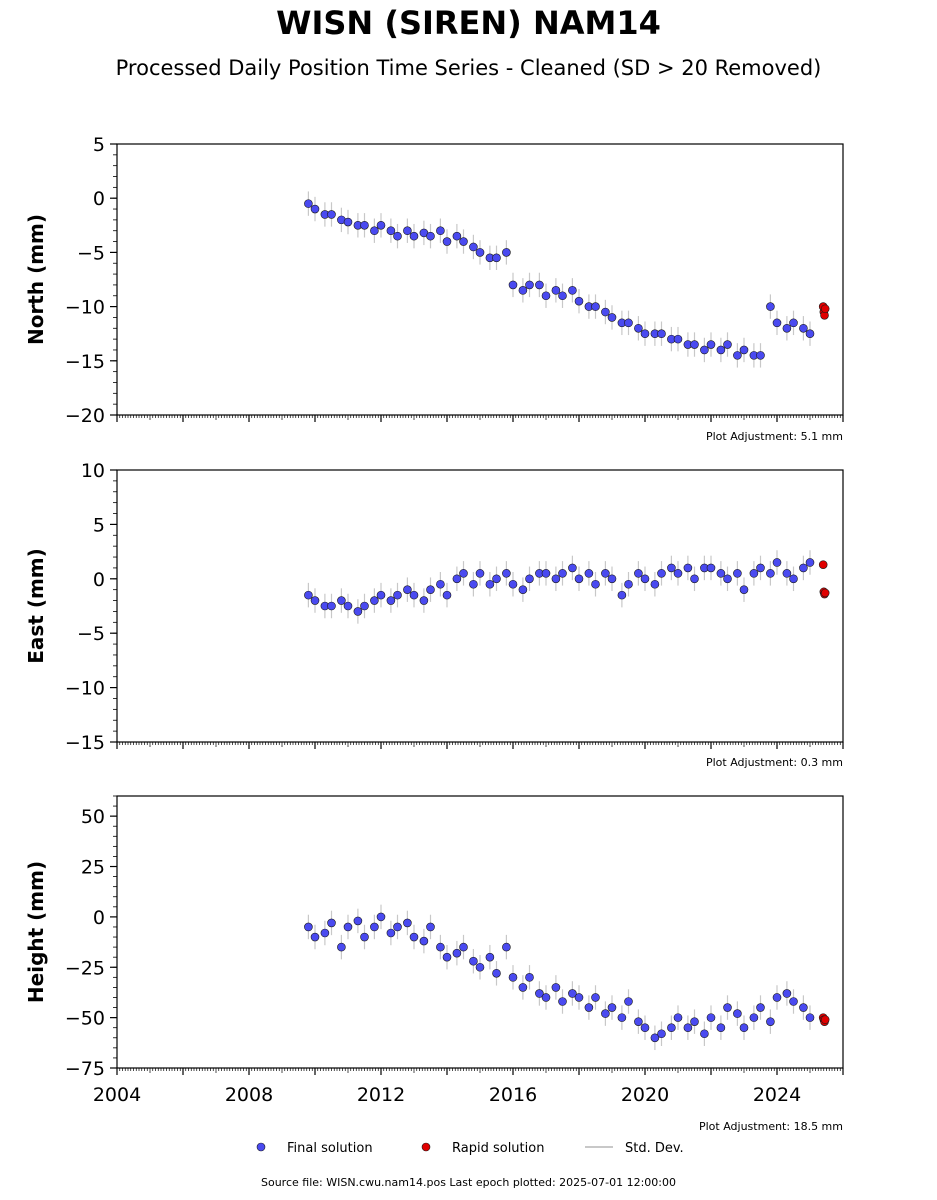 The width and height of the screenshot is (937, 1200). I want to click on legend-stddev-label: Std. Dev., so click(654, 1148).